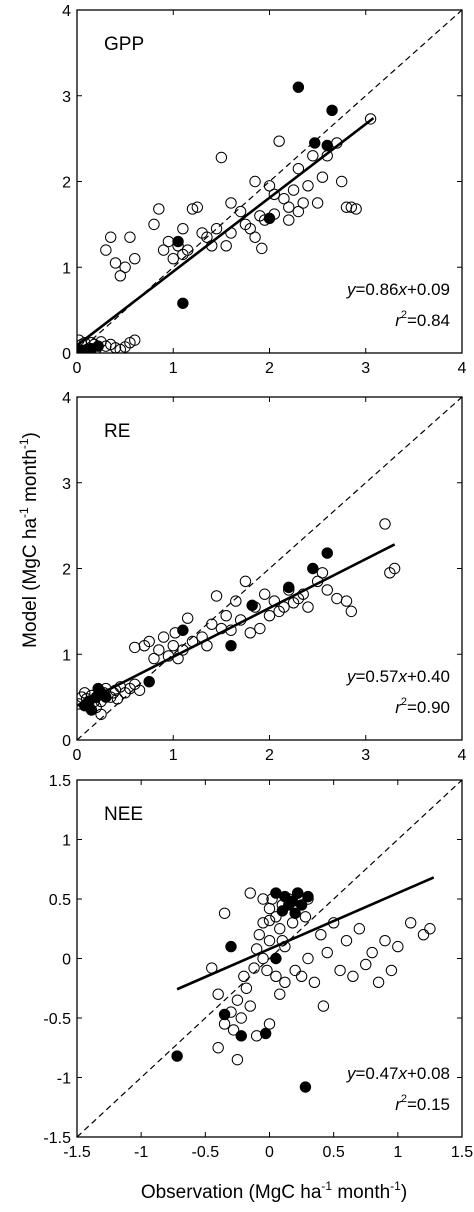 This screenshot has width=474, height=1212. Describe the element at coordinates (124, 44) in the screenshot. I see `panel-title: GPP` at that location.